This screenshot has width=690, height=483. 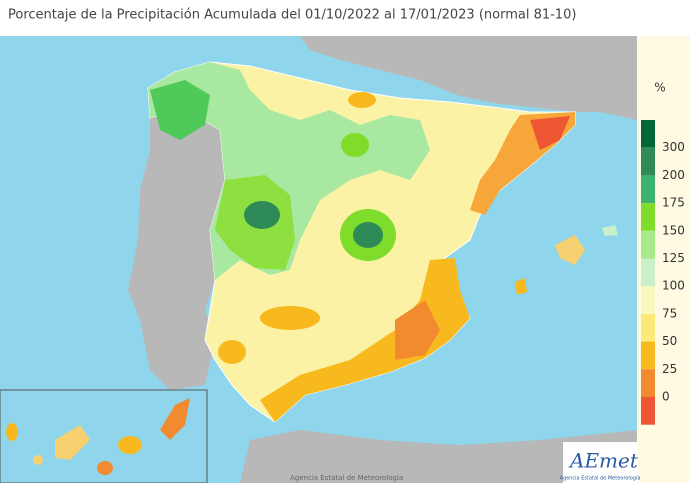 I want to click on legend-label: 200, so click(x=673, y=175).